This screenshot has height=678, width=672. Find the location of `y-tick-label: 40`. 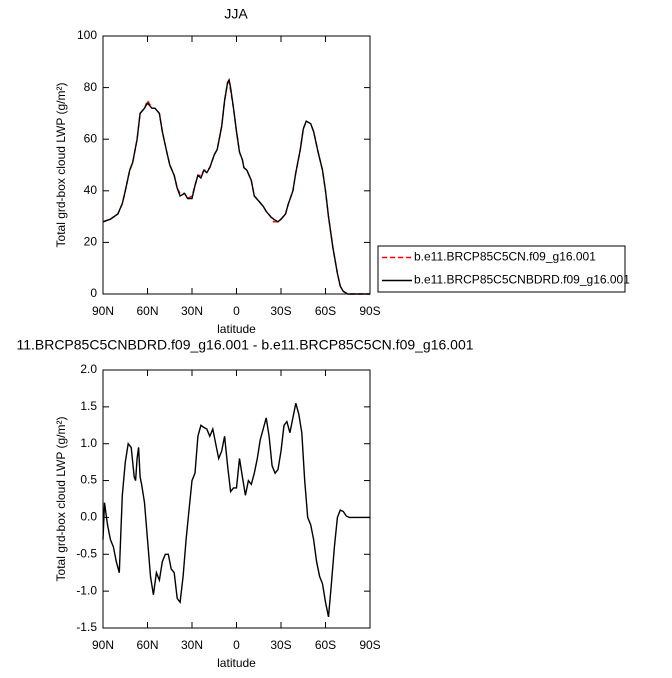

y-tick-label: 40 is located at coordinates (91, 190).